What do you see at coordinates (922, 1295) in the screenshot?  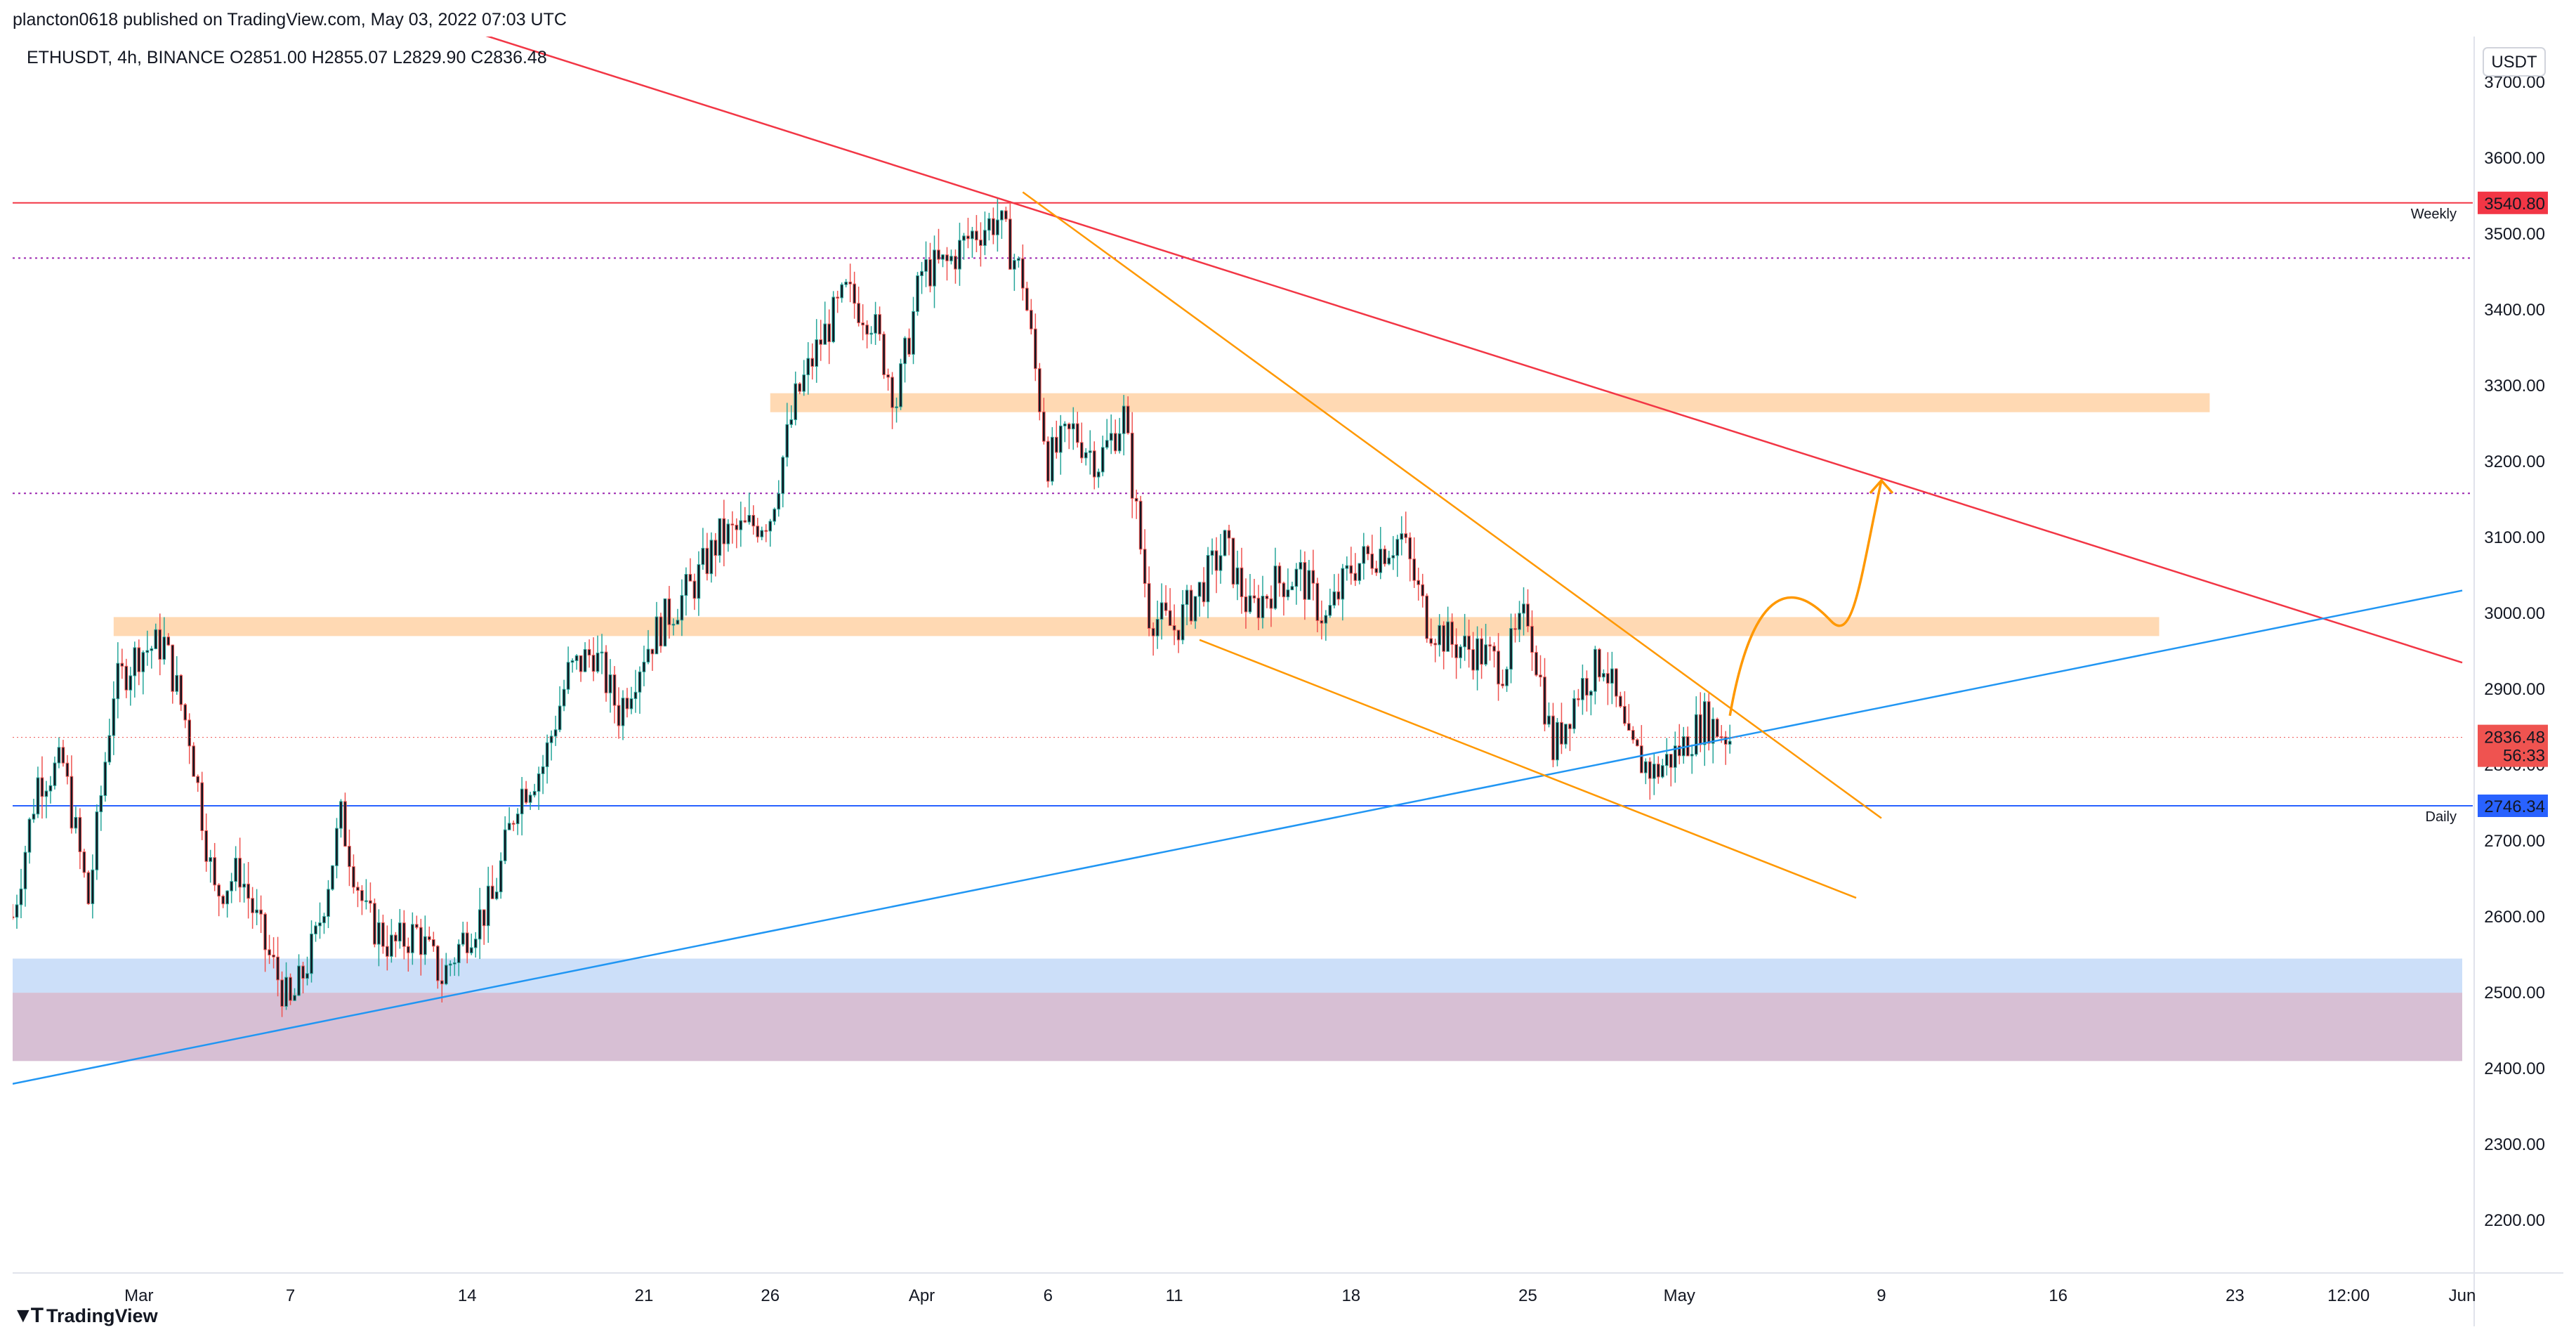 I see `time-tick-label: Apr` at bounding box center [922, 1295].